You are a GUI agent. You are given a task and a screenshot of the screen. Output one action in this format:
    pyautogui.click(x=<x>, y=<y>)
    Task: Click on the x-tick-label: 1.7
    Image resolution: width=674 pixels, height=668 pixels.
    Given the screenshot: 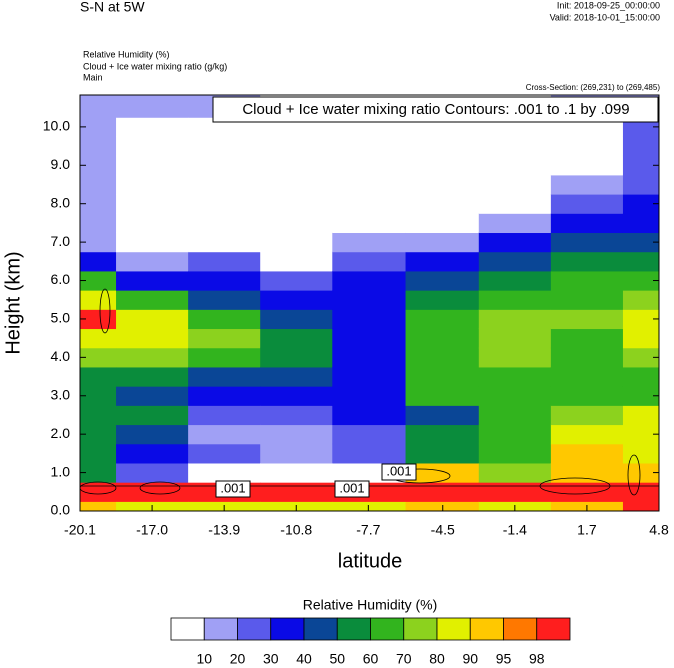 What is the action you would take?
    pyautogui.click(x=587, y=530)
    